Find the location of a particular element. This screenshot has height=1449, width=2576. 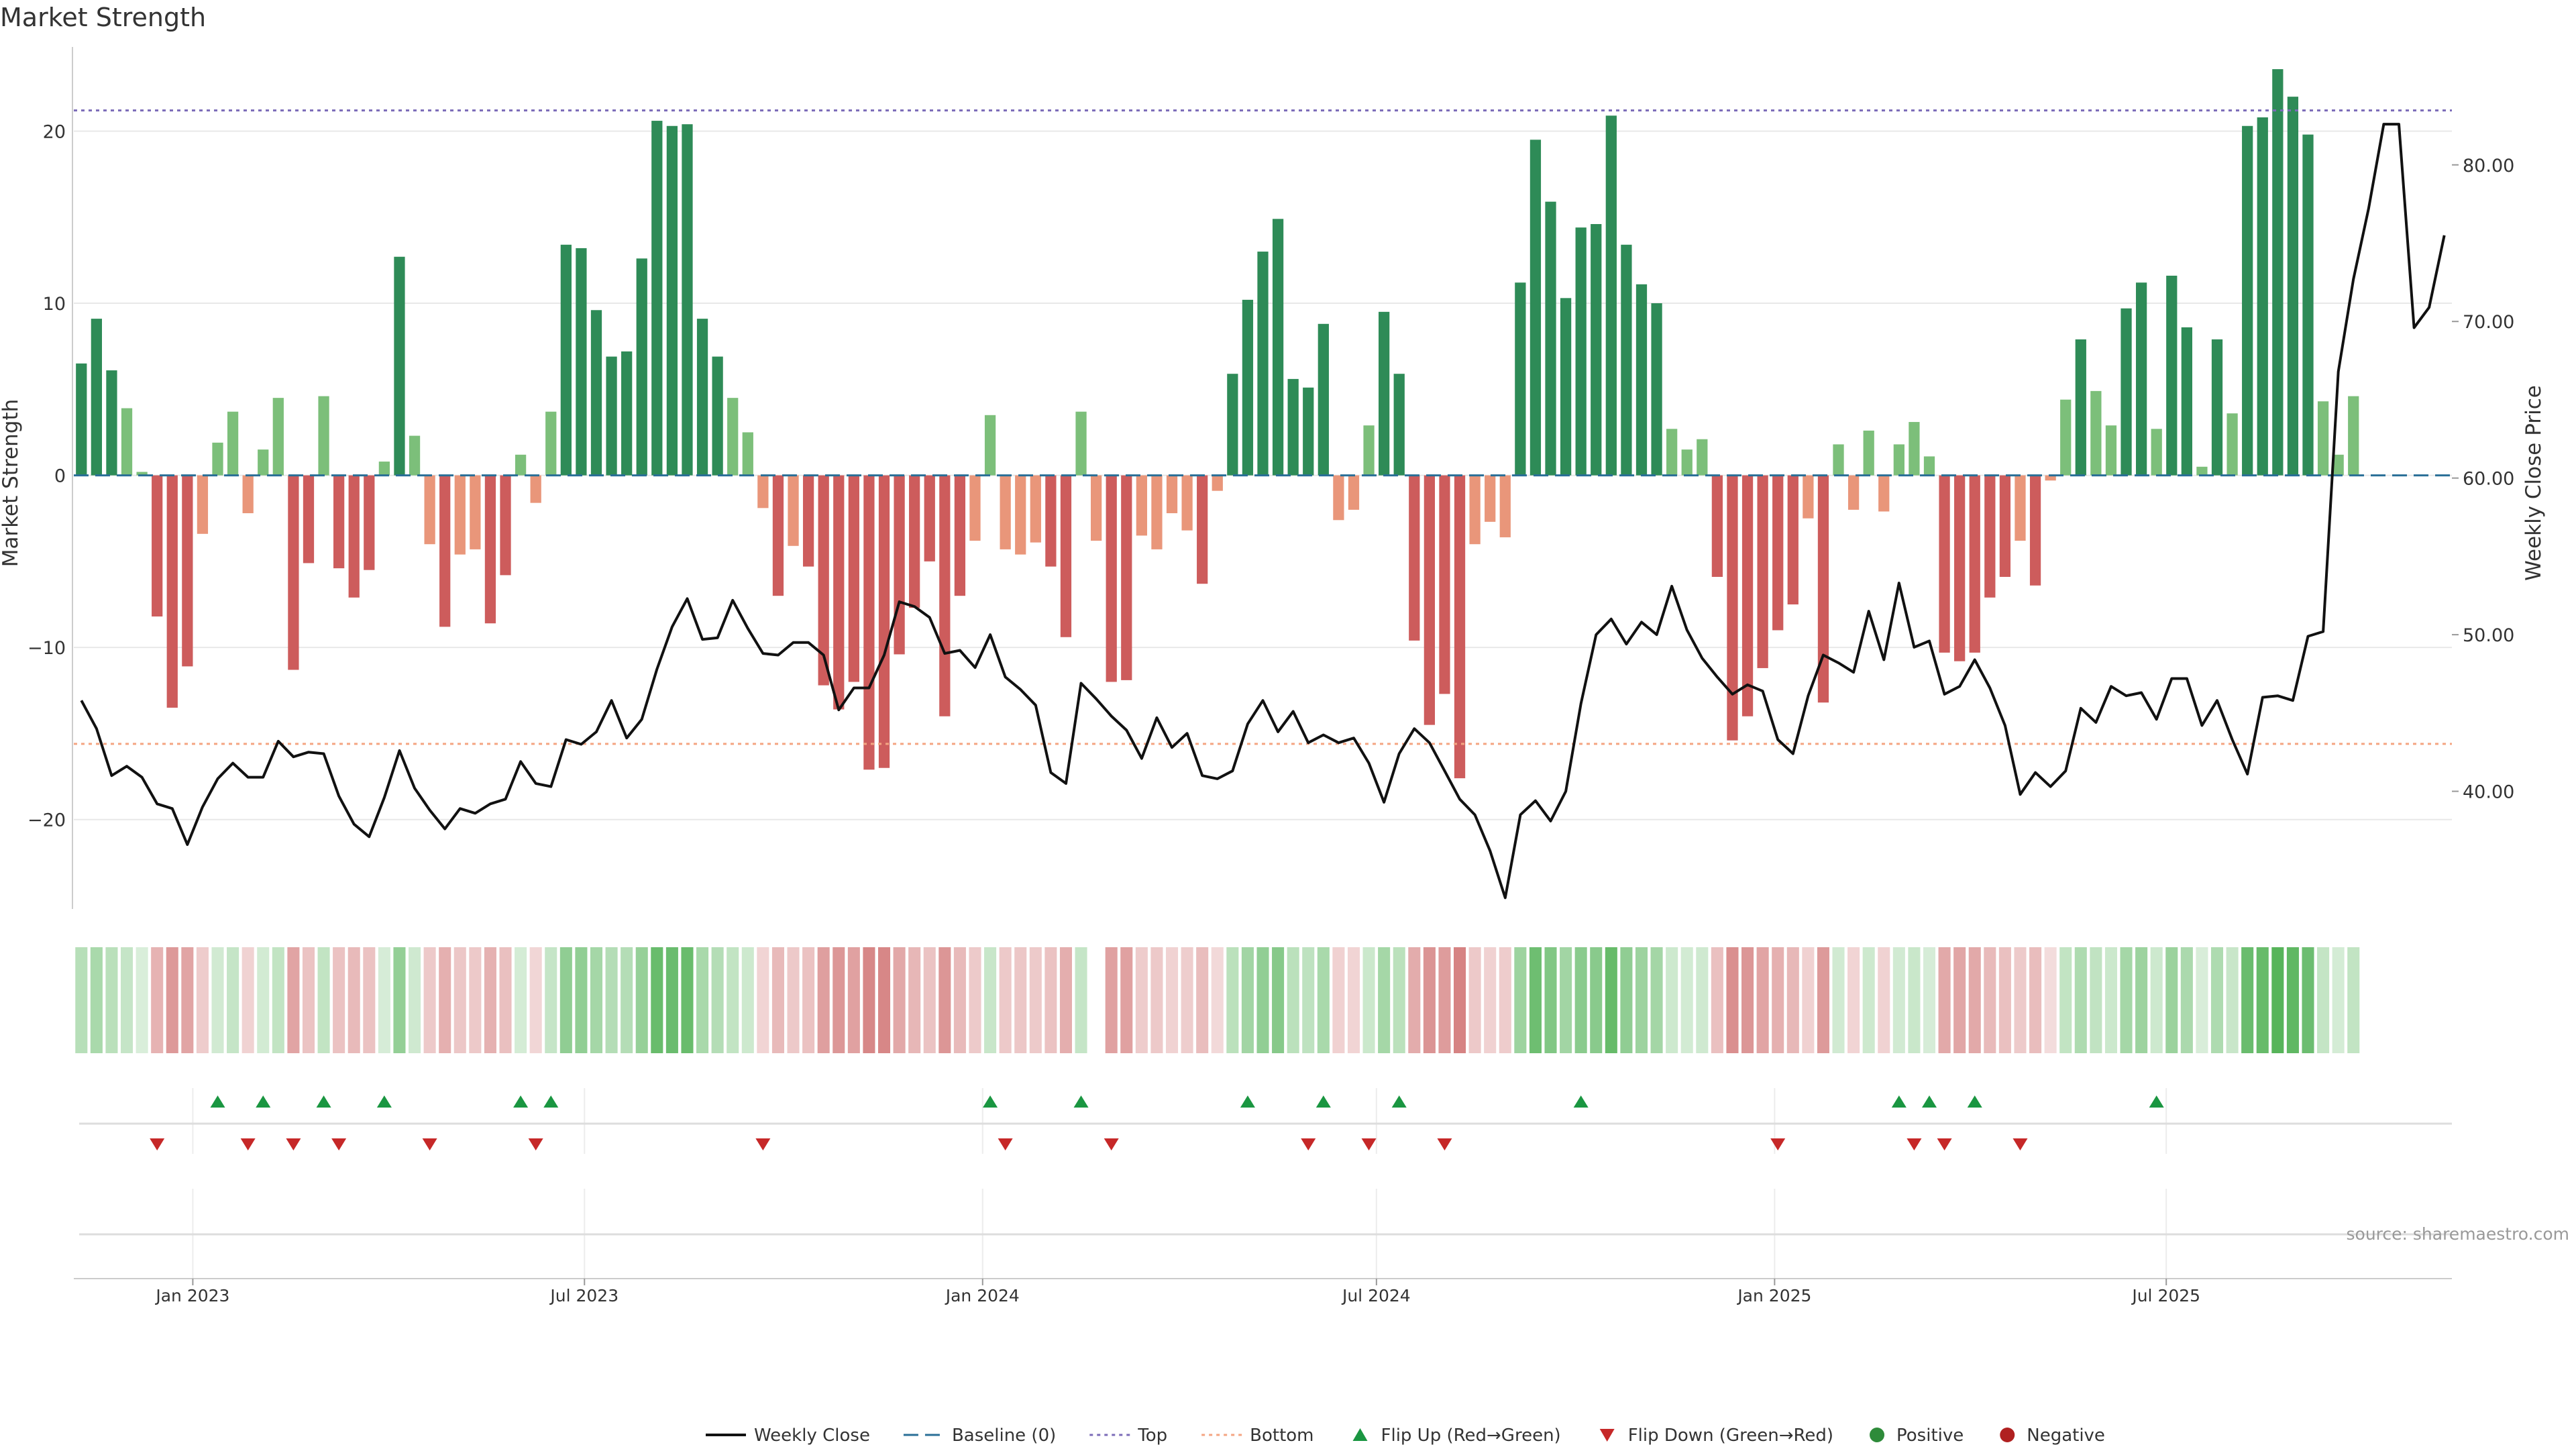

x-tick-label: Jul 2023 is located at coordinates (584, 1295).